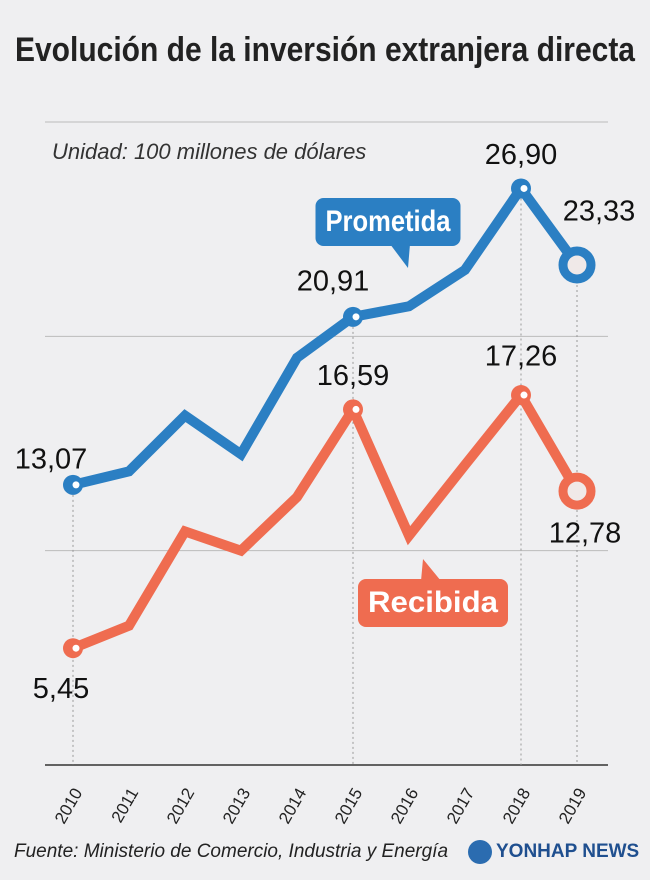 The image size is (650, 880). I want to click on value-label: 12,78, so click(585, 534).